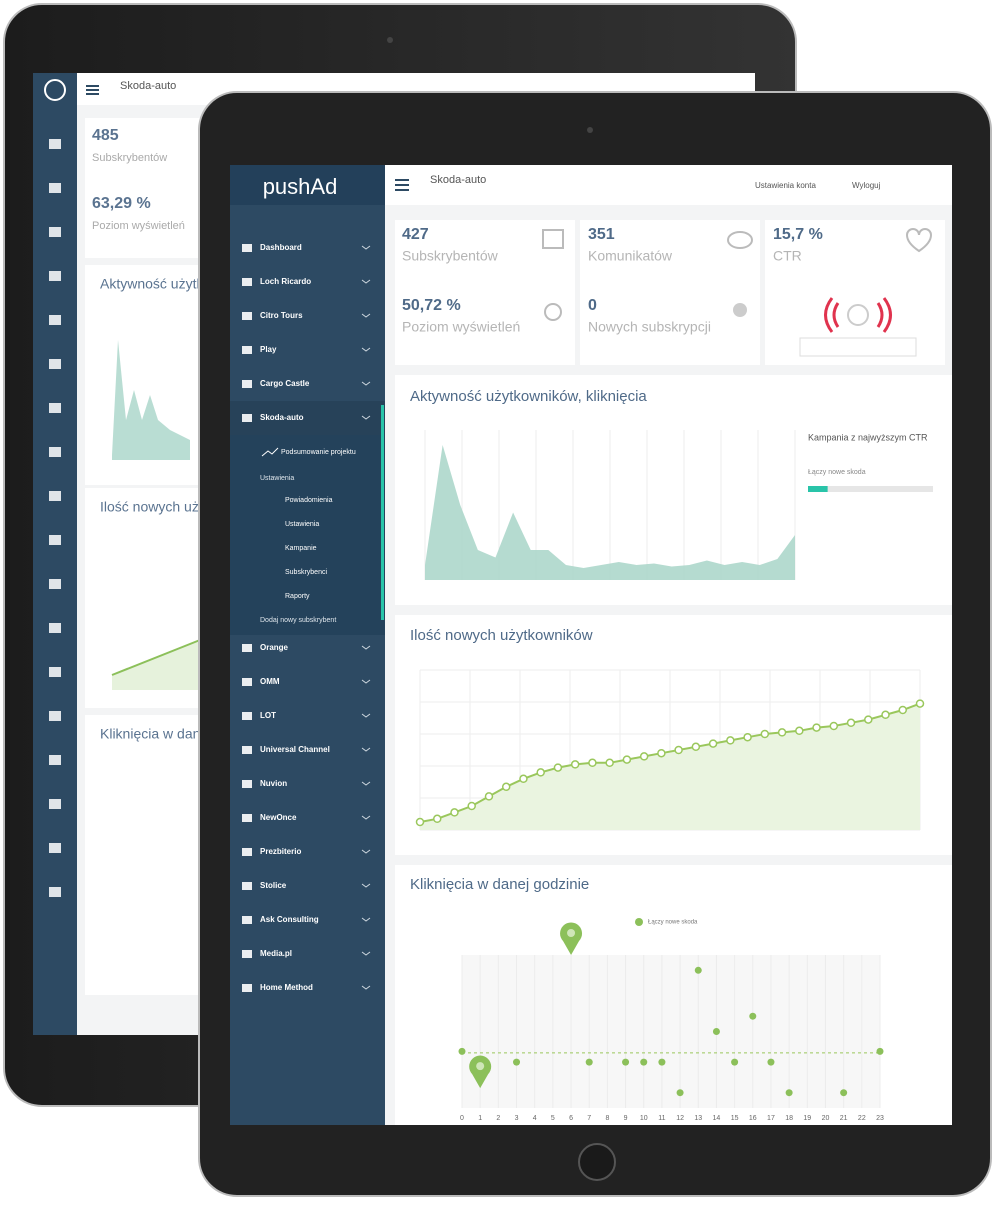 The height and width of the screenshot is (1205, 994). I want to click on x-tick-label: 19, so click(807, 1118).